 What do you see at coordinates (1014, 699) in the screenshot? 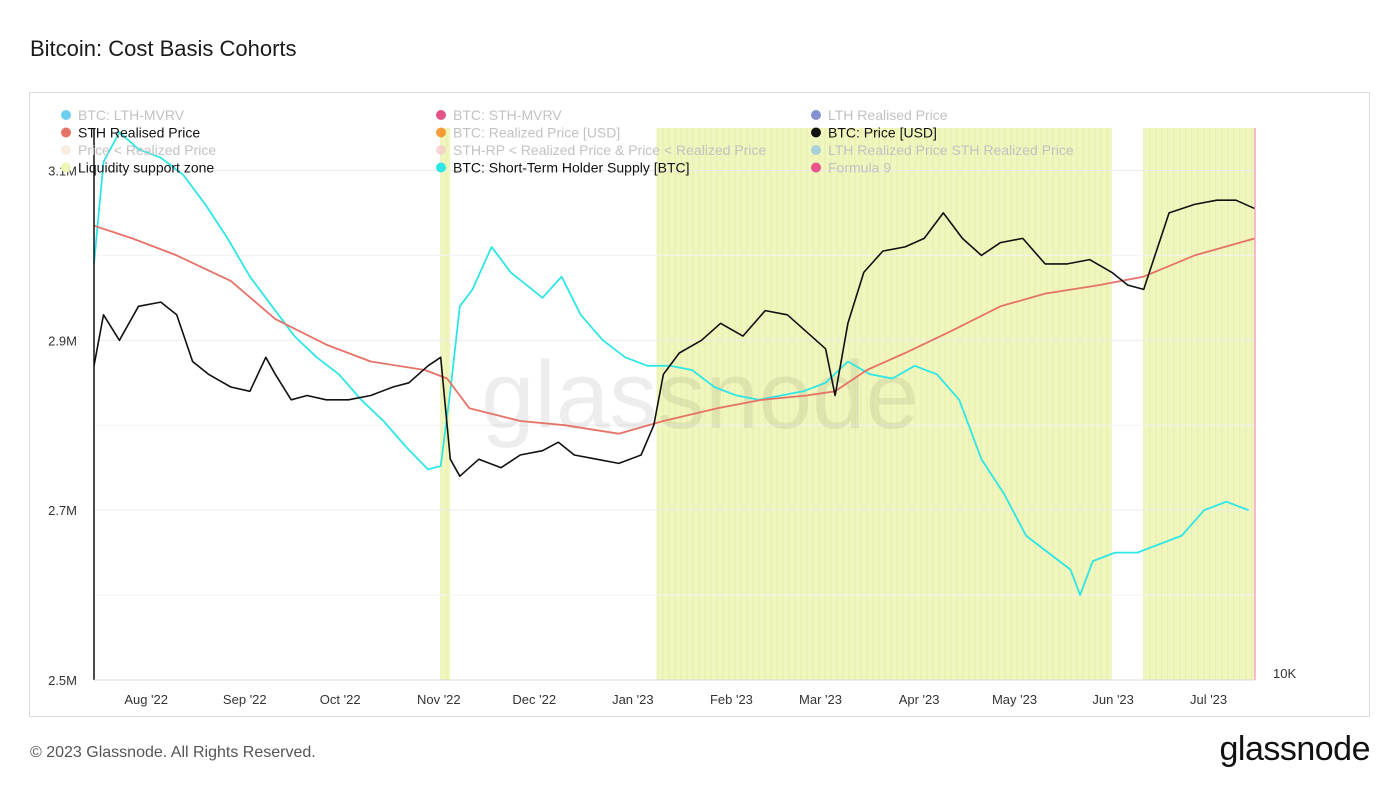
I see `x-tick-label: May '23` at bounding box center [1014, 699].